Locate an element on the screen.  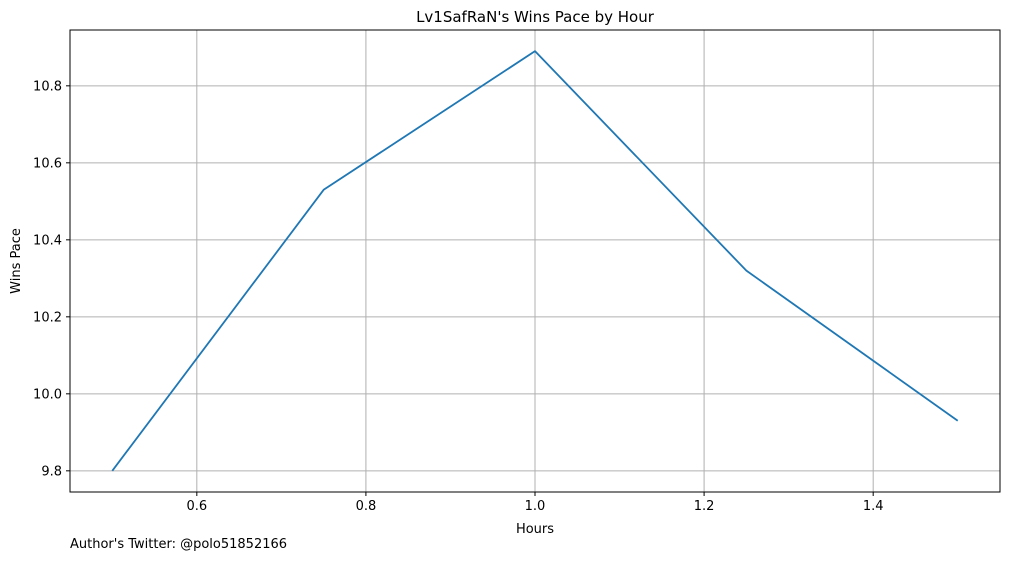
x-axis-label: Hours is located at coordinates (535, 529).